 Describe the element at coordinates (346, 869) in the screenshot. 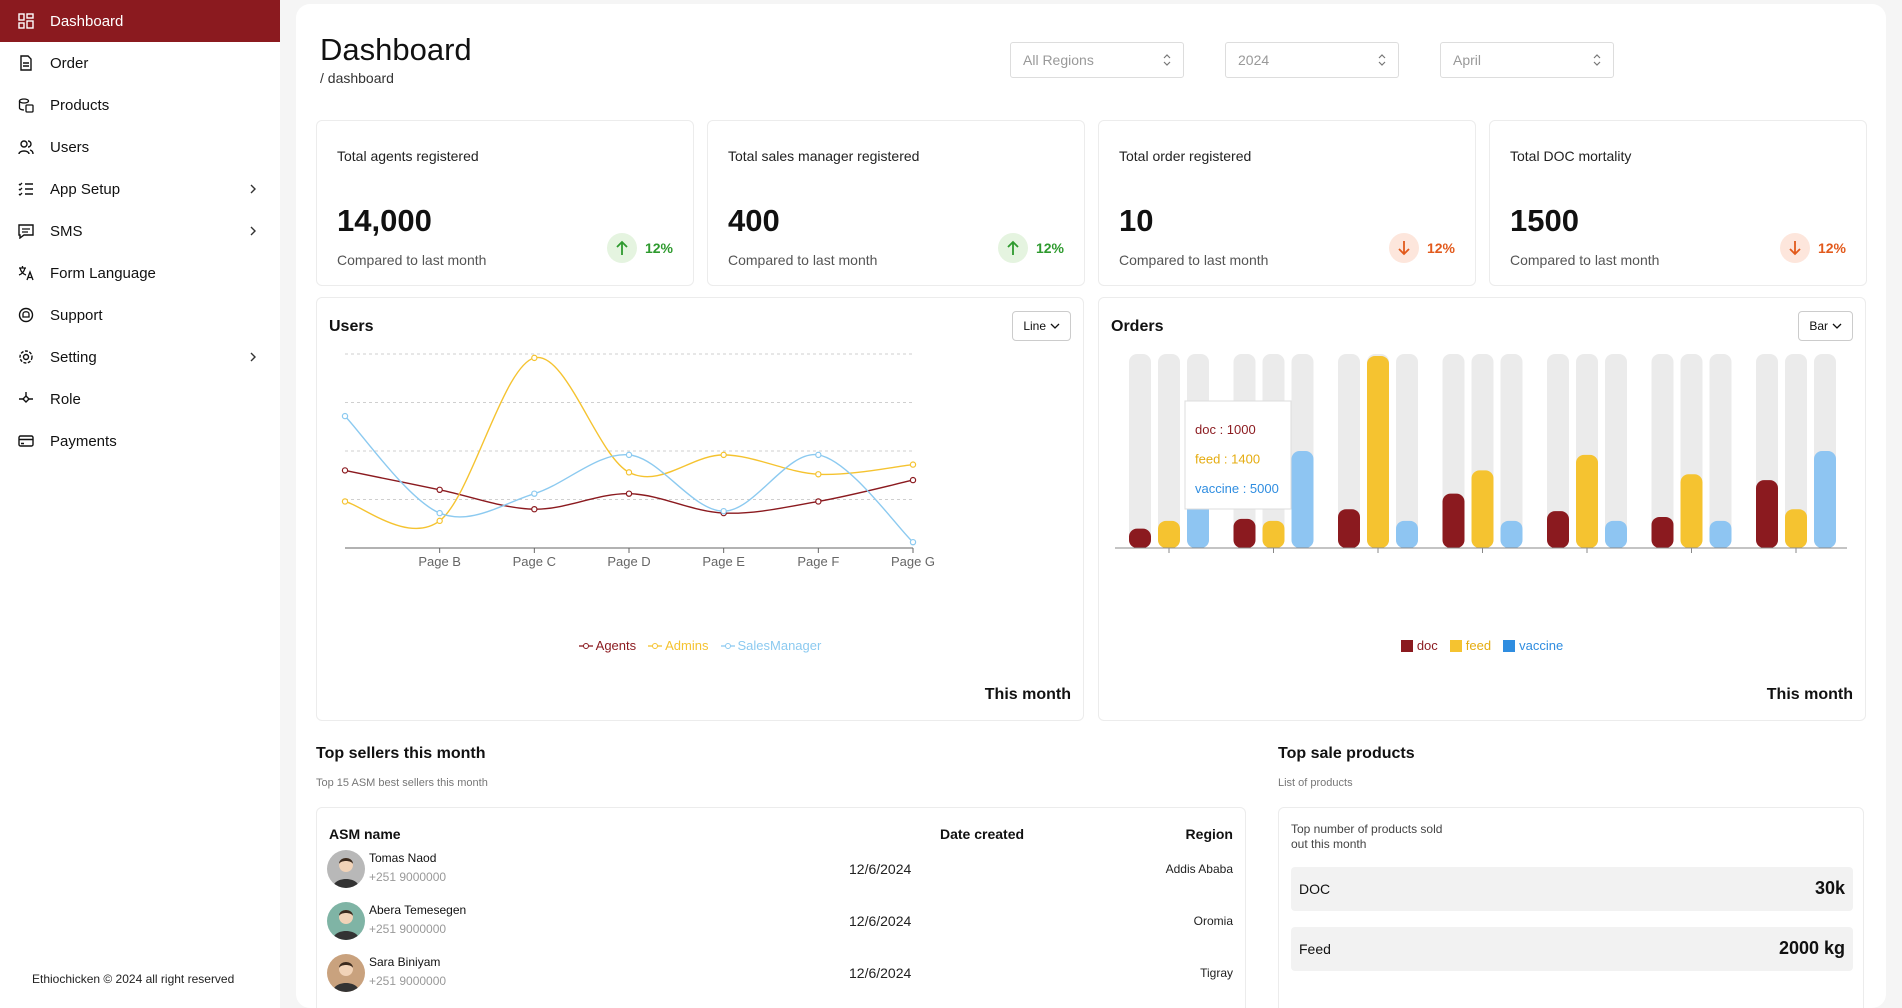

I see `avatar` at that location.